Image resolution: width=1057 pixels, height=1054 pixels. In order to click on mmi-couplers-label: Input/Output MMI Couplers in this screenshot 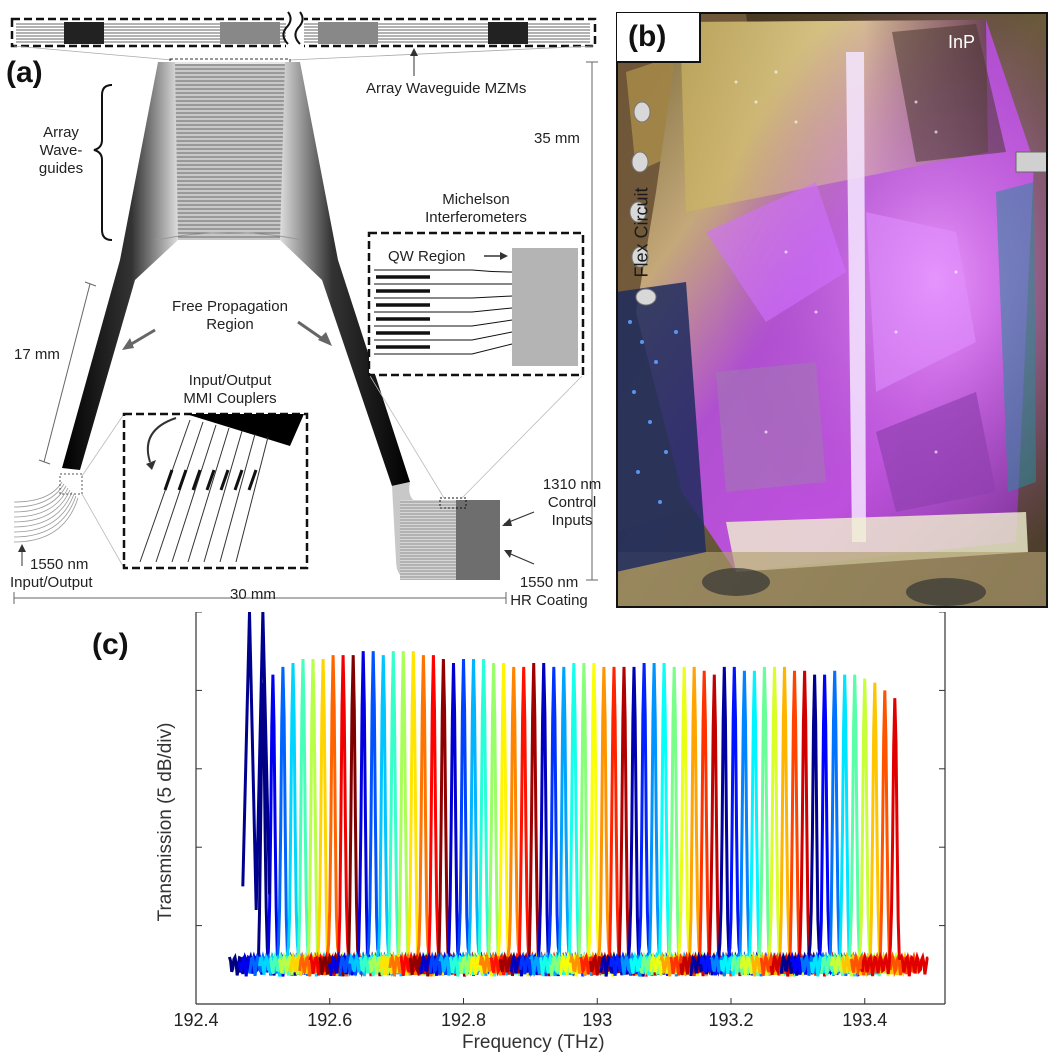, I will do `click(230, 390)`.